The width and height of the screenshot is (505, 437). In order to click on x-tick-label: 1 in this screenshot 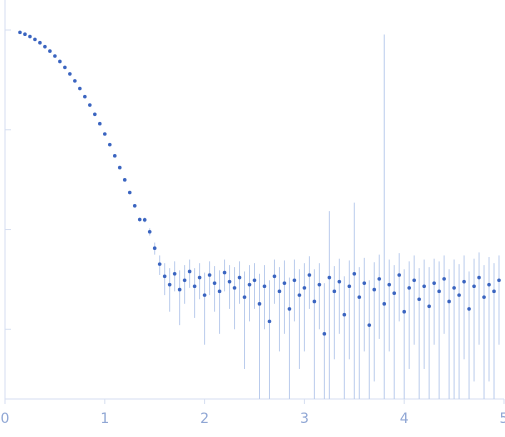, I will do `click(104, 419)`.